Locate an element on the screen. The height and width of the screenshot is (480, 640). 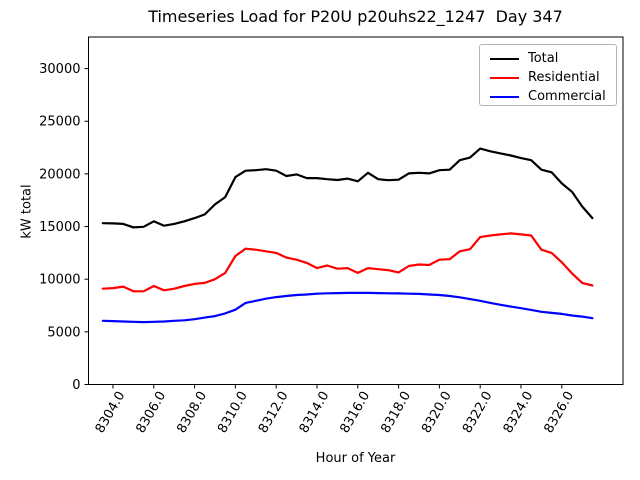
x-tick-label: 8310.0 is located at coordinates (233, 412).